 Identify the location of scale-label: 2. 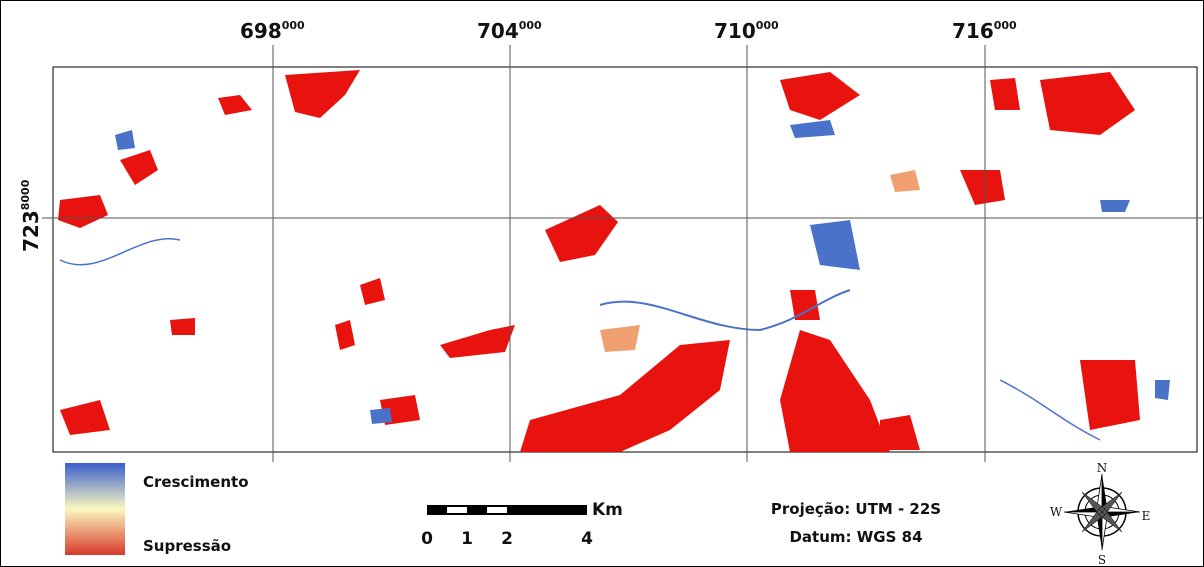
(507, 539).